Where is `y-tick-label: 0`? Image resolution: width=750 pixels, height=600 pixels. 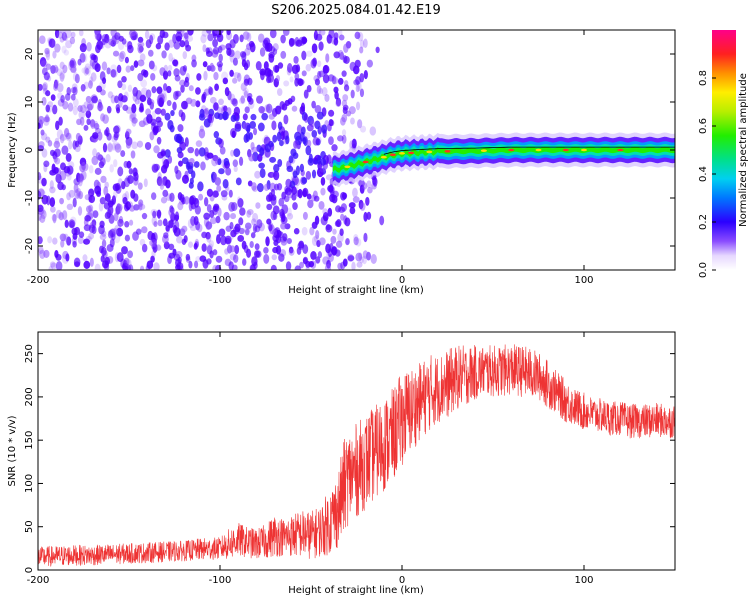
y-tick-label: 0 is located at coordinates (29, 570).